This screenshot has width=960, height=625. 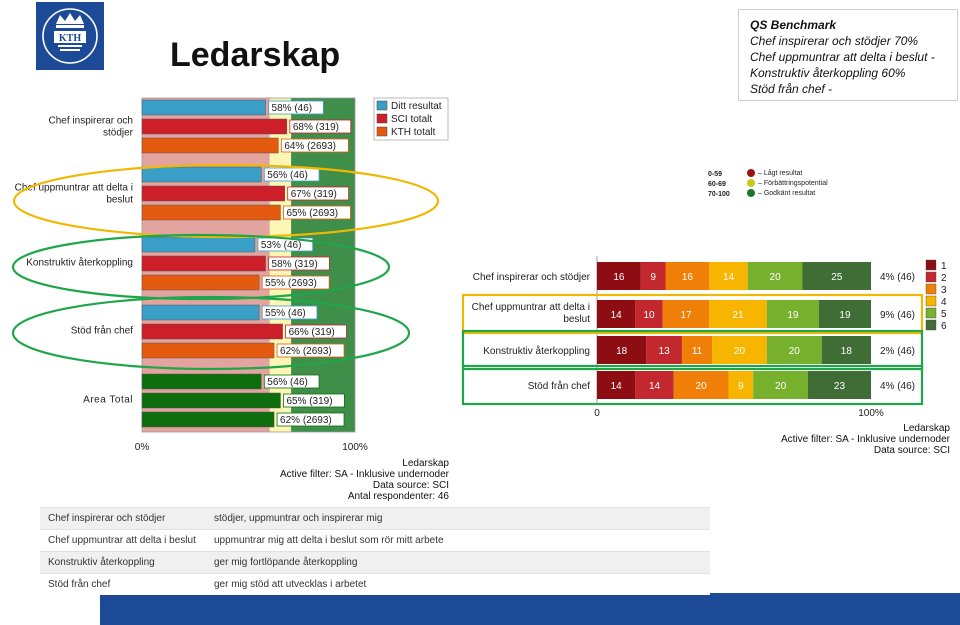 I want to click on x-tick-label: 100%, so click(x=871, y=413).